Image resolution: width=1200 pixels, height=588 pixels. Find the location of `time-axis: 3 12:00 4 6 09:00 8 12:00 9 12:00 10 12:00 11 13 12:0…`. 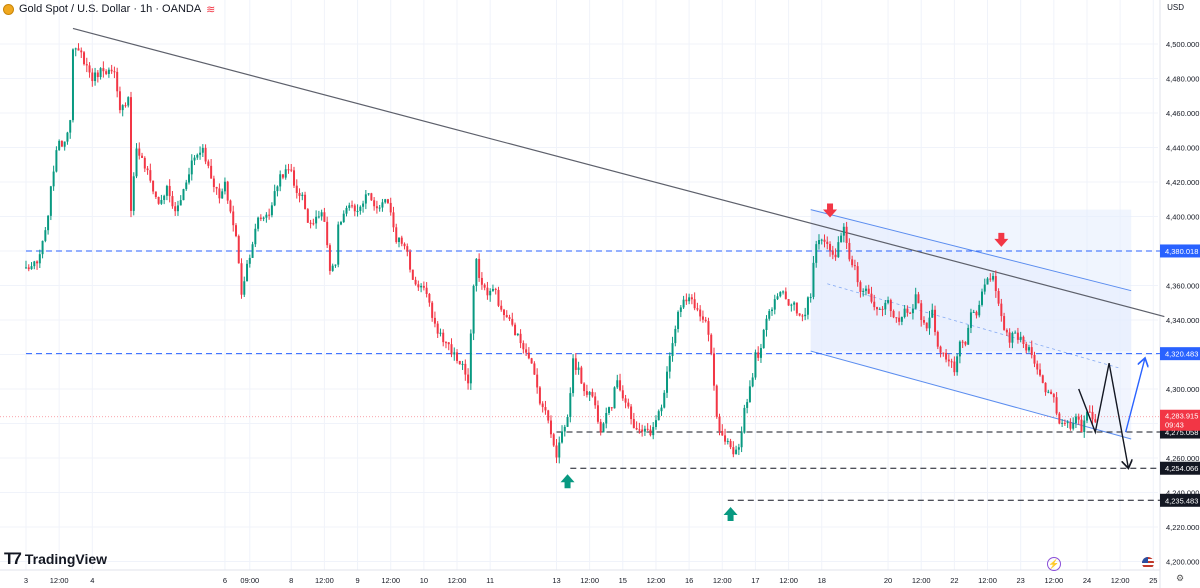

time-axis: 3 12:00 4 6 09:00 8 12:00 9 12:00 10 12:00 11 13 12:0… is located at coordinates (591, 580).